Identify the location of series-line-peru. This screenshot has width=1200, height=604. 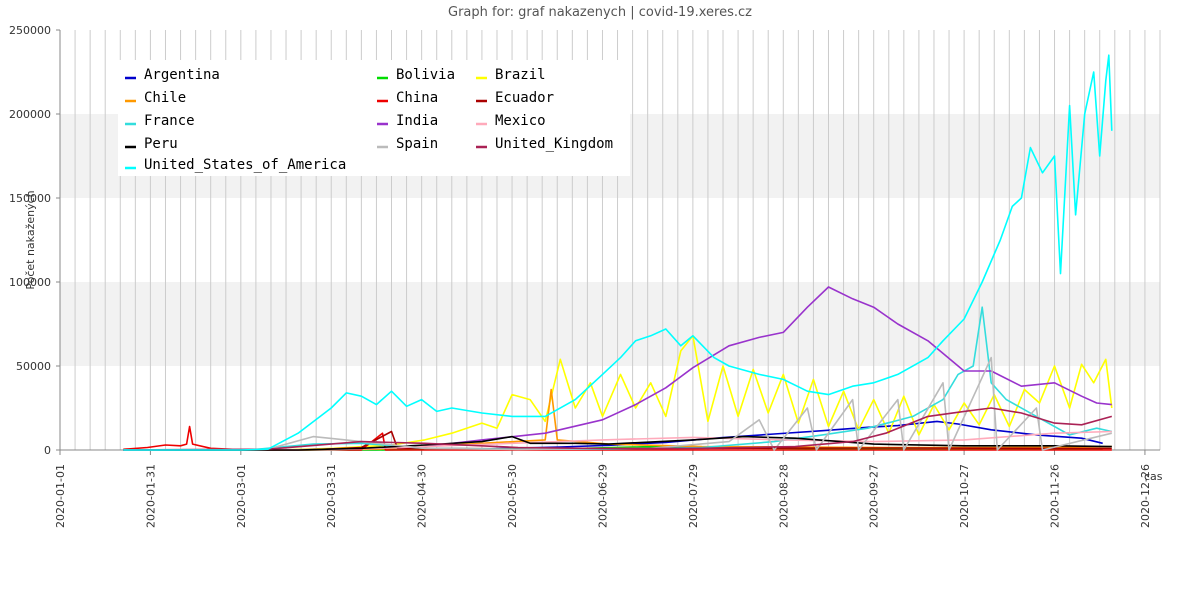
(617, 443).